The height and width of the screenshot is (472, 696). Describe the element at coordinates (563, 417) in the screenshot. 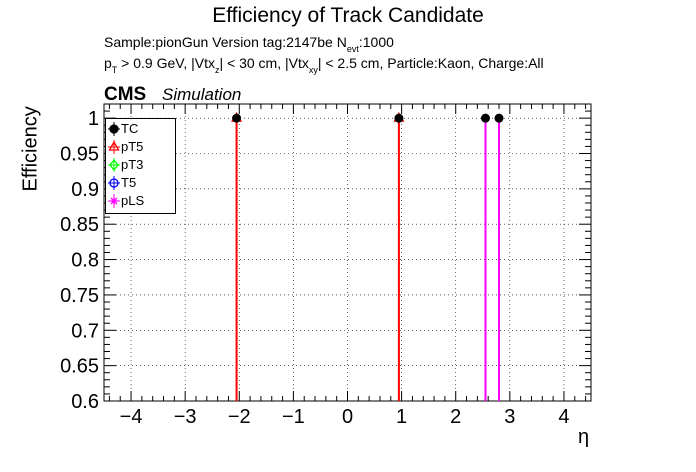

I see `x-tick-label: 4` at that location.